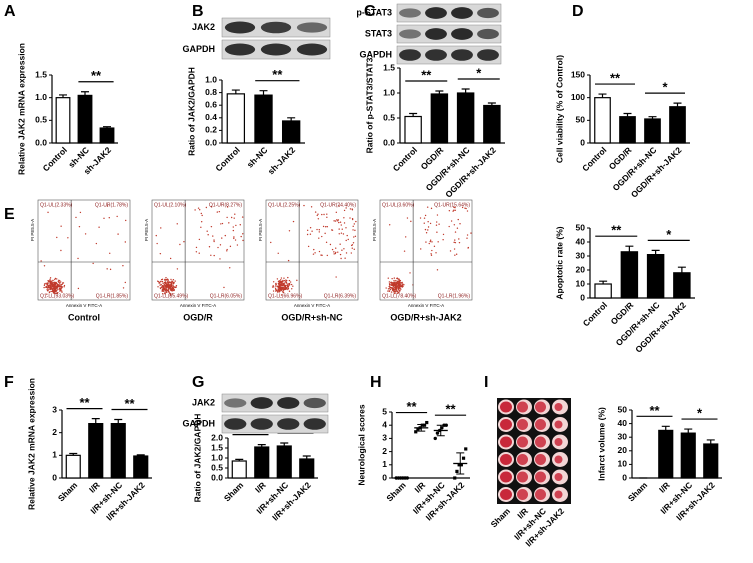  Describe the element at coordinates (534, 451) in the screenshot. I see `brain-background` at that location.